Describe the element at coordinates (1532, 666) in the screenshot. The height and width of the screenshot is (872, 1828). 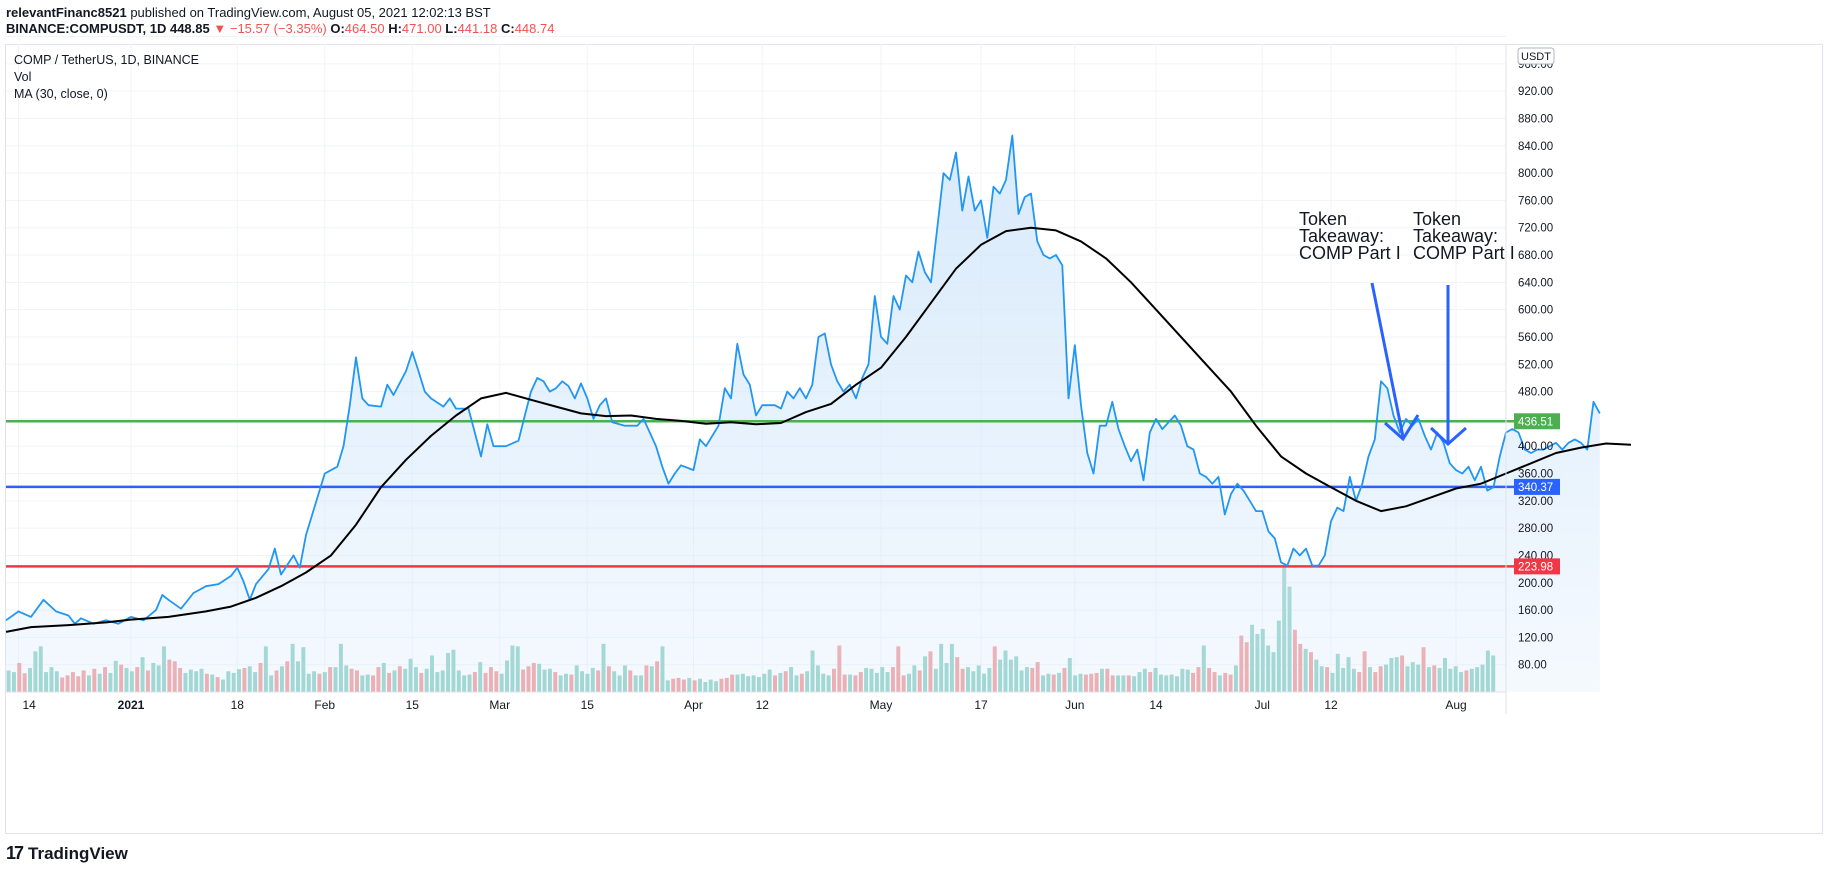
I see `y-tick-label-0: 80.00` at that location.